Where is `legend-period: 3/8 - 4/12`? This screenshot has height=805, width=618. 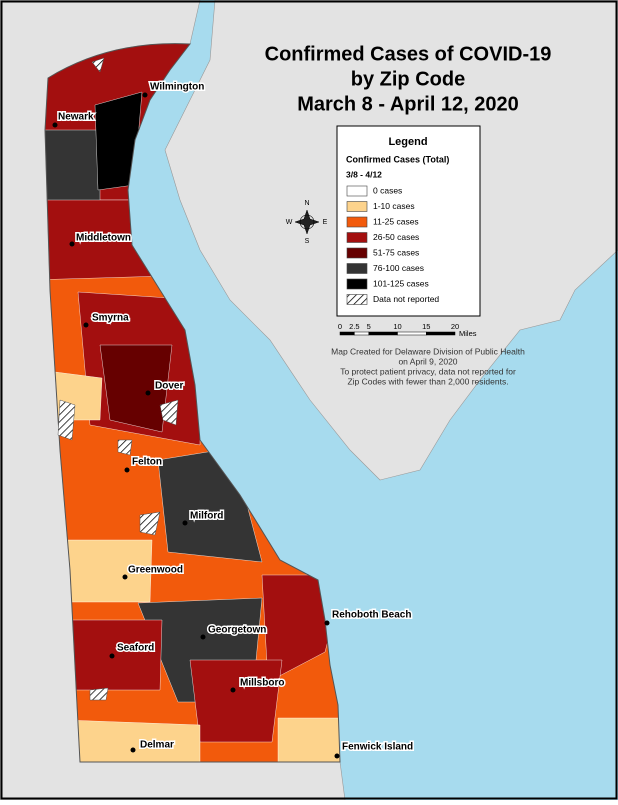 legend-period: 3/8 - 4/12 is located at coordinates (364, 174).